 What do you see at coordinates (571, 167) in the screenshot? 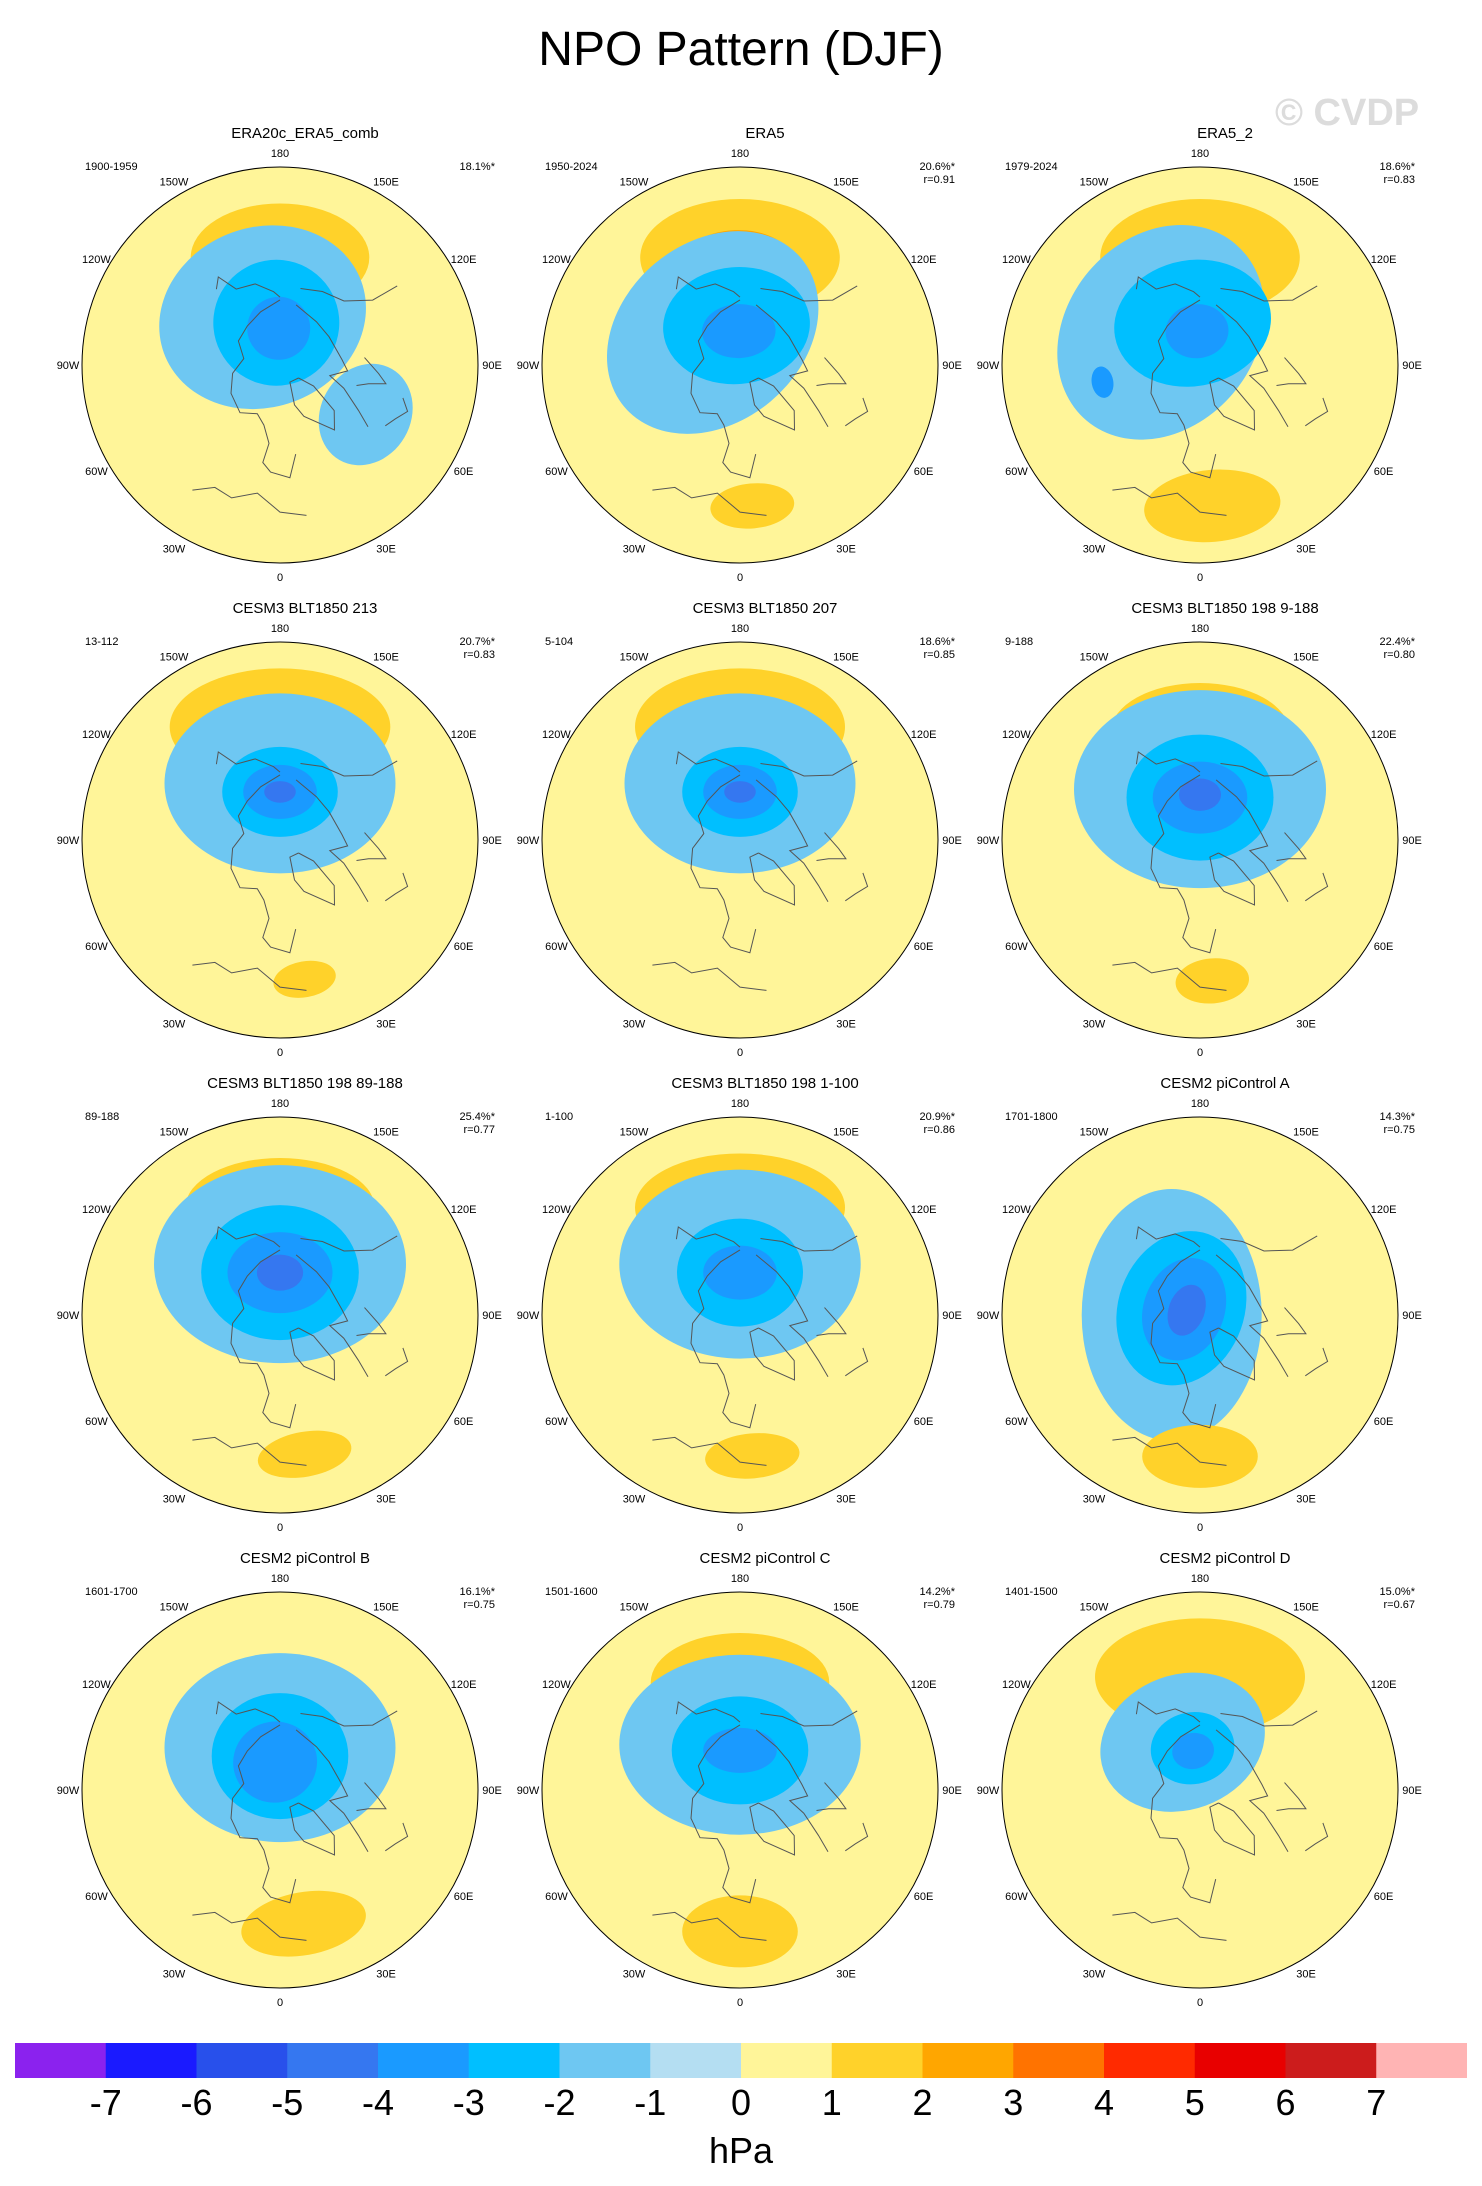
I see `panel-period: 1950-2024` at bounding box center [571, 167].